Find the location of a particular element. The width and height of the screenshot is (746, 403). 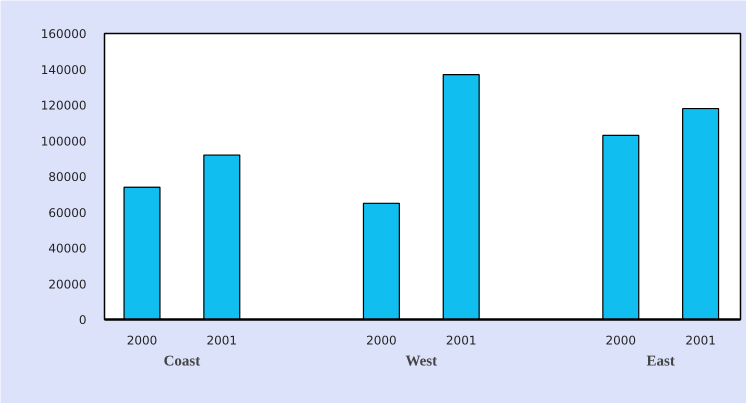

y-tick-label: 80000 is located at coordinates (67, 177).